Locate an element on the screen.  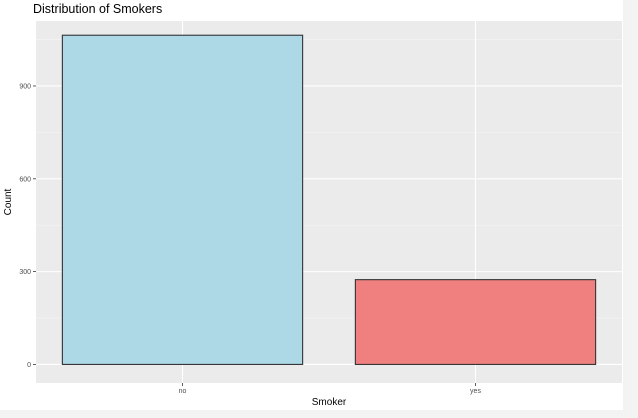
y-tick-label: 300 is located at coordinates (25, 272).